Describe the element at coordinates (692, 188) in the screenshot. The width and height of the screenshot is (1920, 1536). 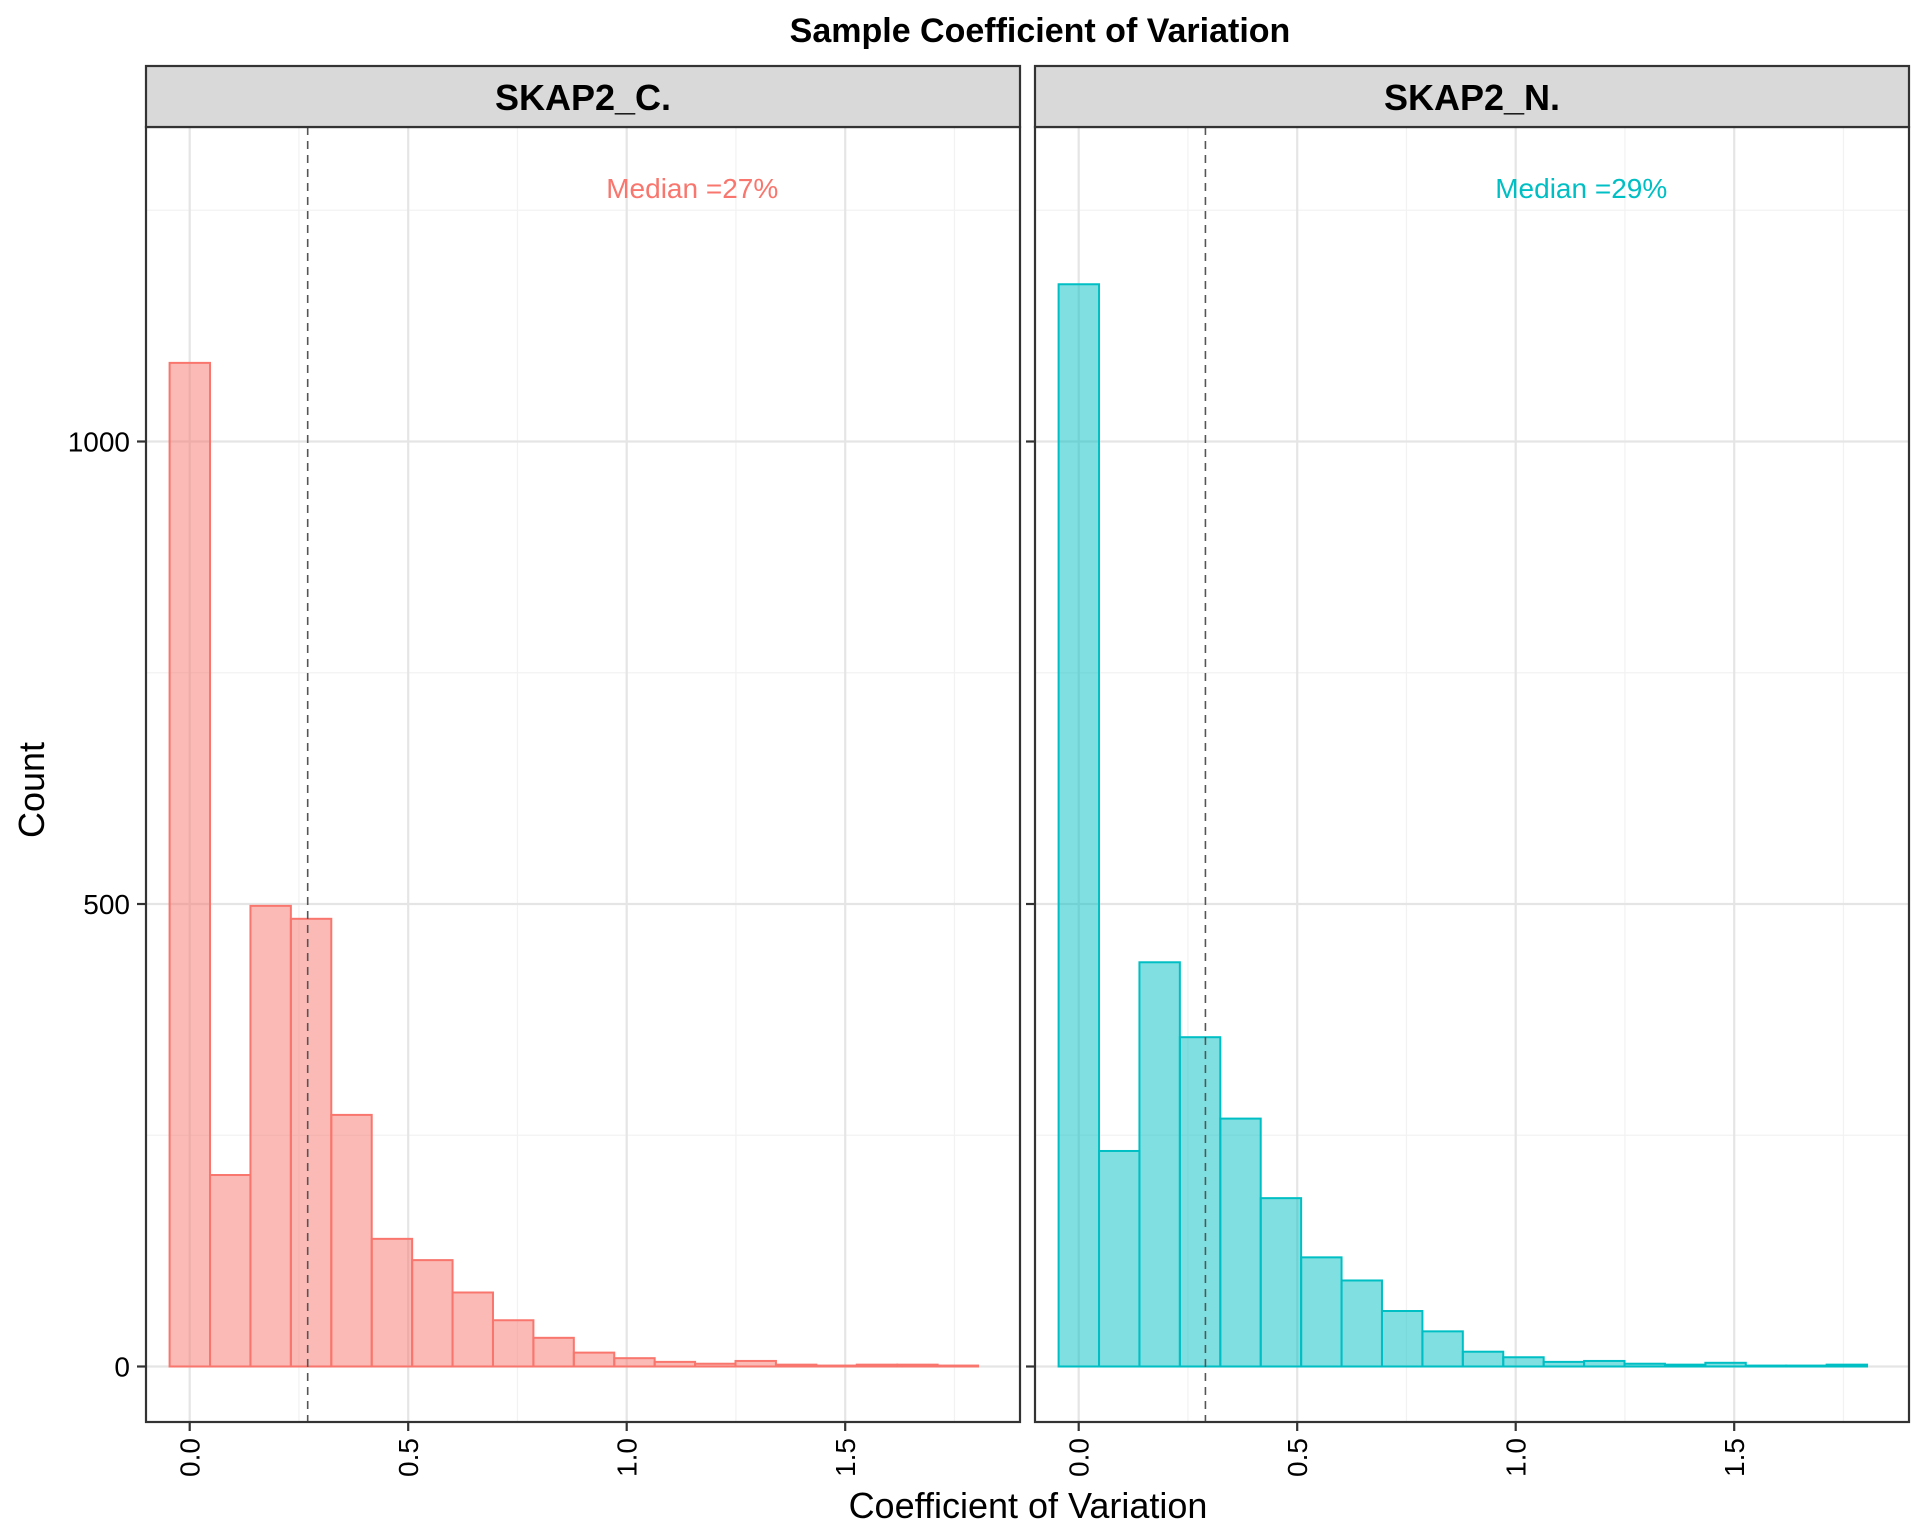
I see `median-label: Median =27%` at that location.